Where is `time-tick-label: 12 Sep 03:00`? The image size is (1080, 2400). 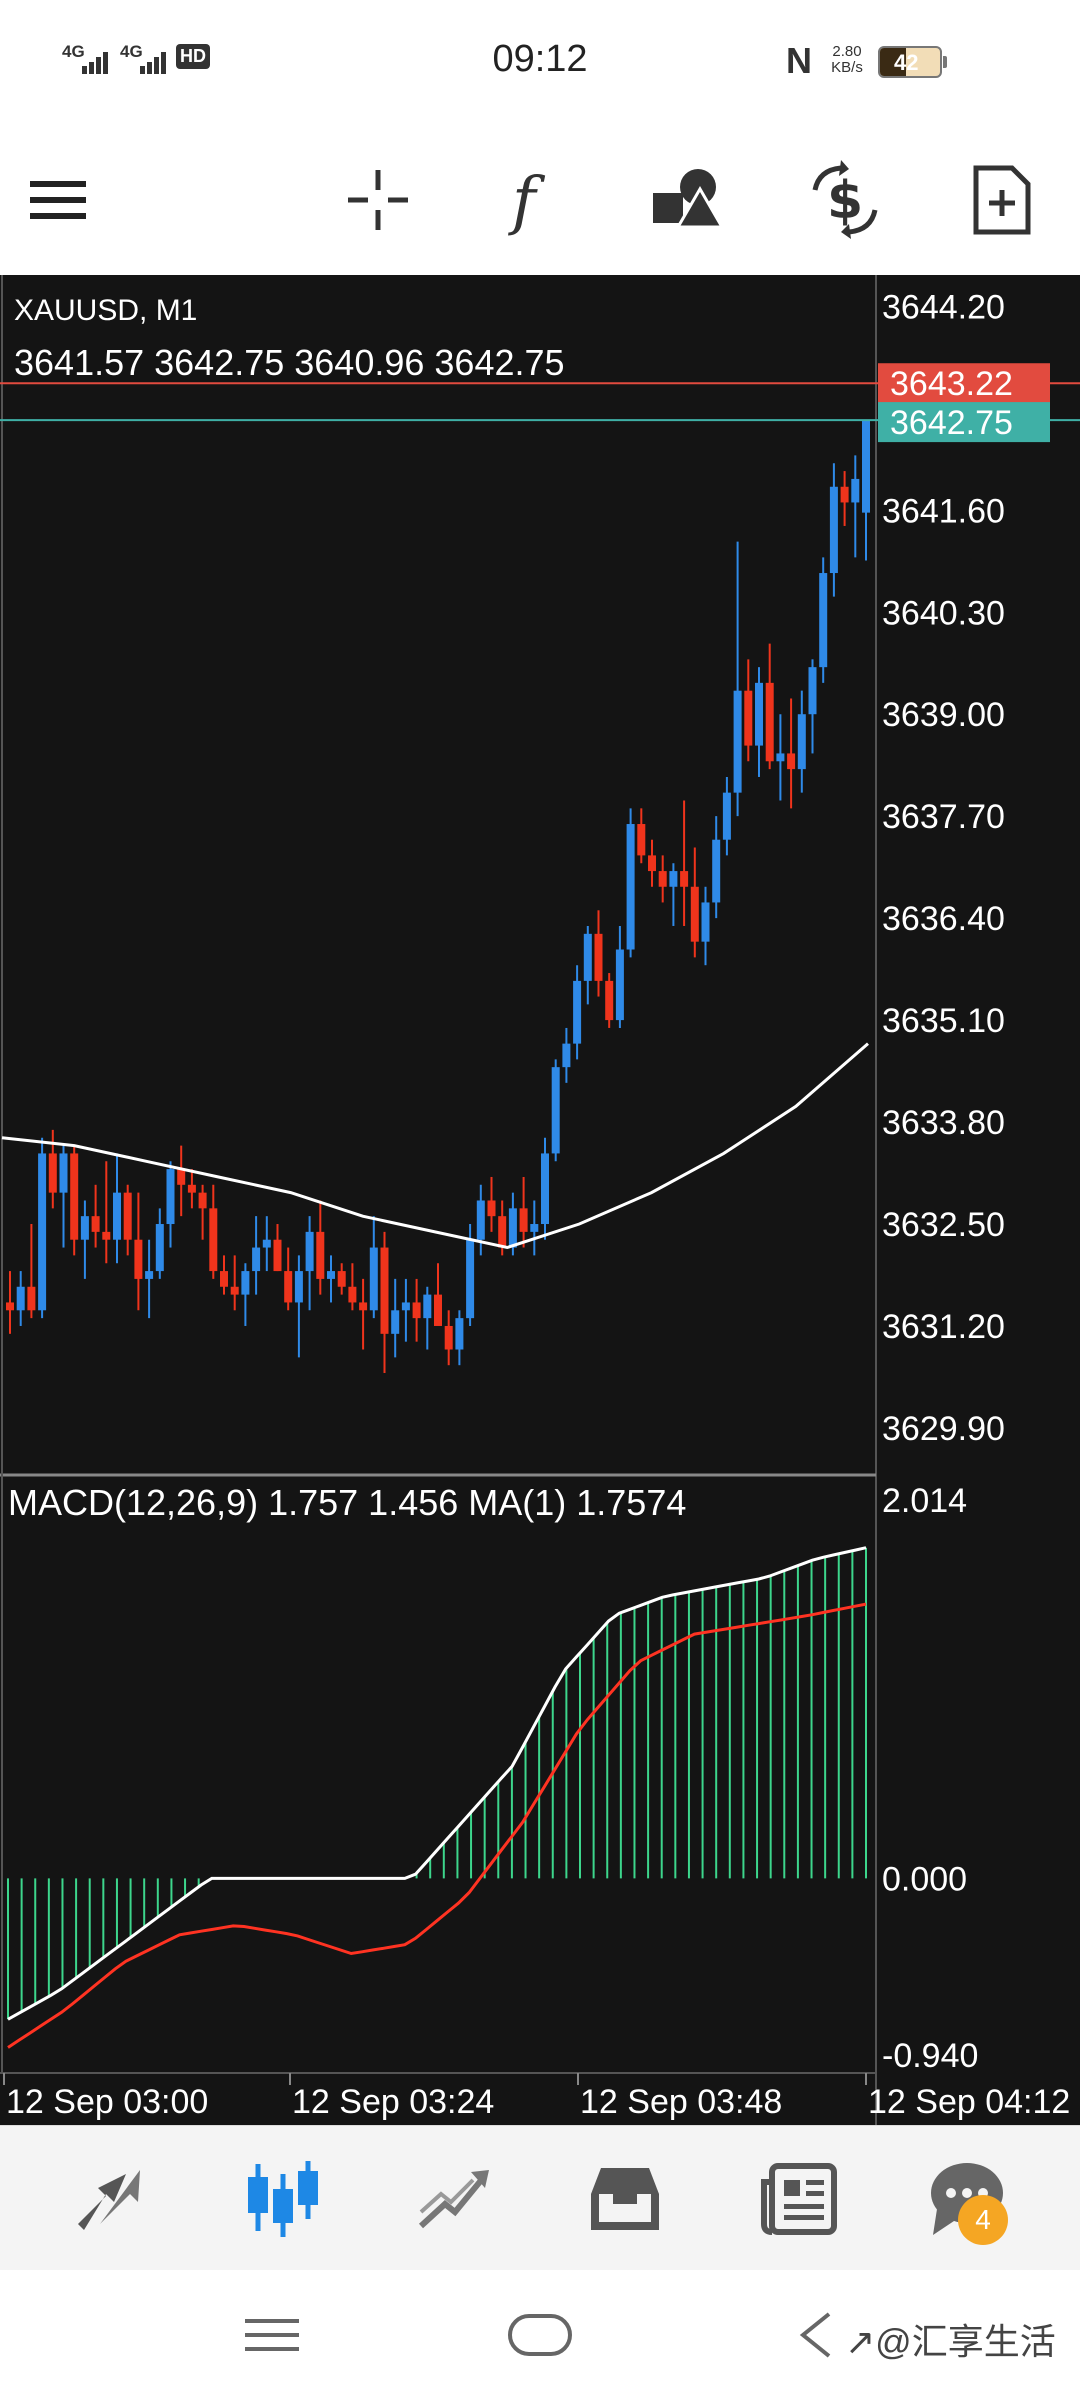
time-tick-label: 12 Sep 03:00 is located at coordinates (107, 2102).